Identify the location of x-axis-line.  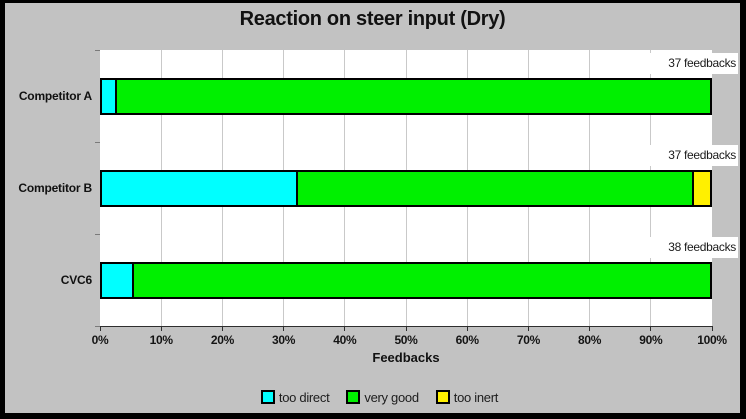
(406, 326).